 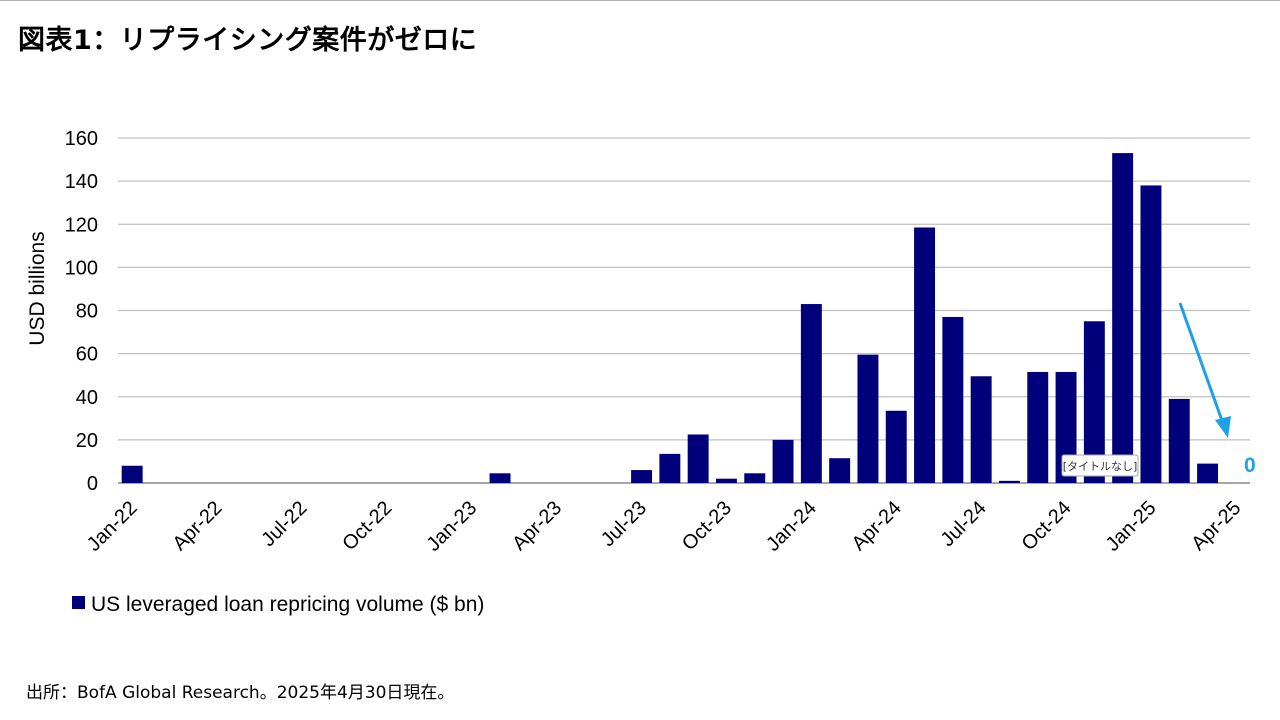 I want to click on y-tick-label: 160, so click(x=81, y=139).